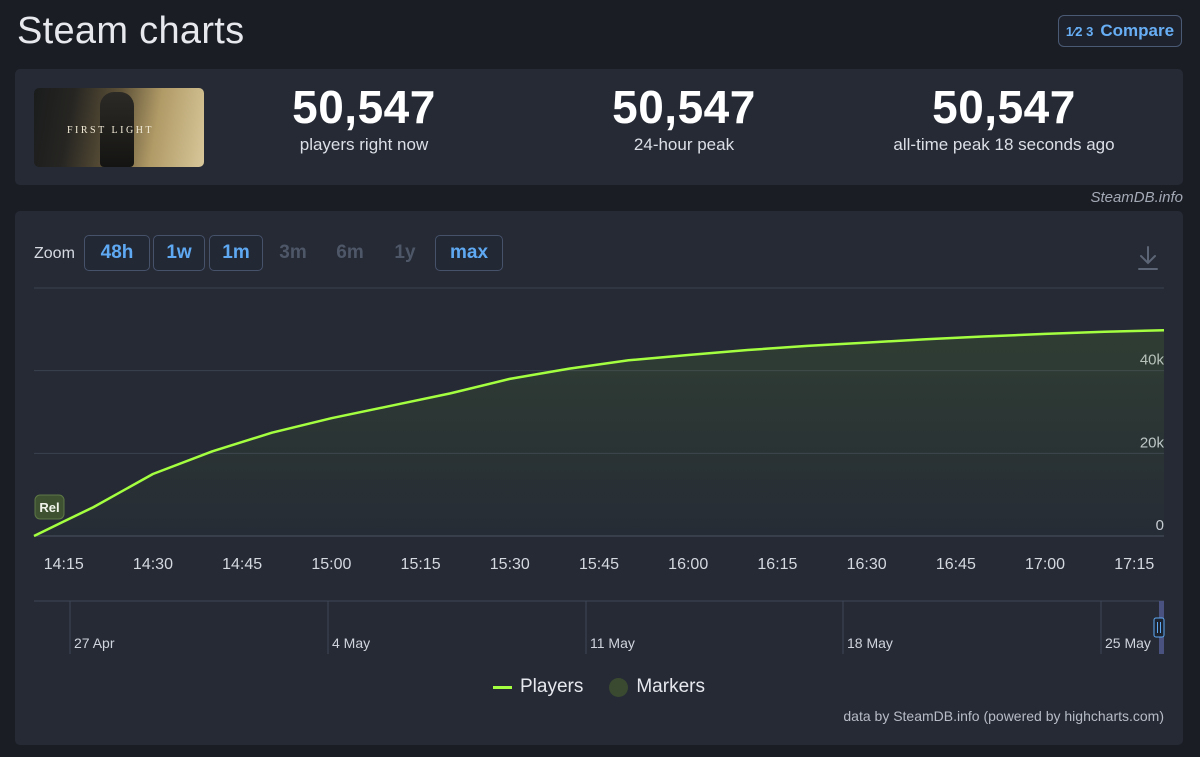 This screenshot has width=1200, height=757. I want to click on zoom-1w-button: 1w, so click(179, 253).